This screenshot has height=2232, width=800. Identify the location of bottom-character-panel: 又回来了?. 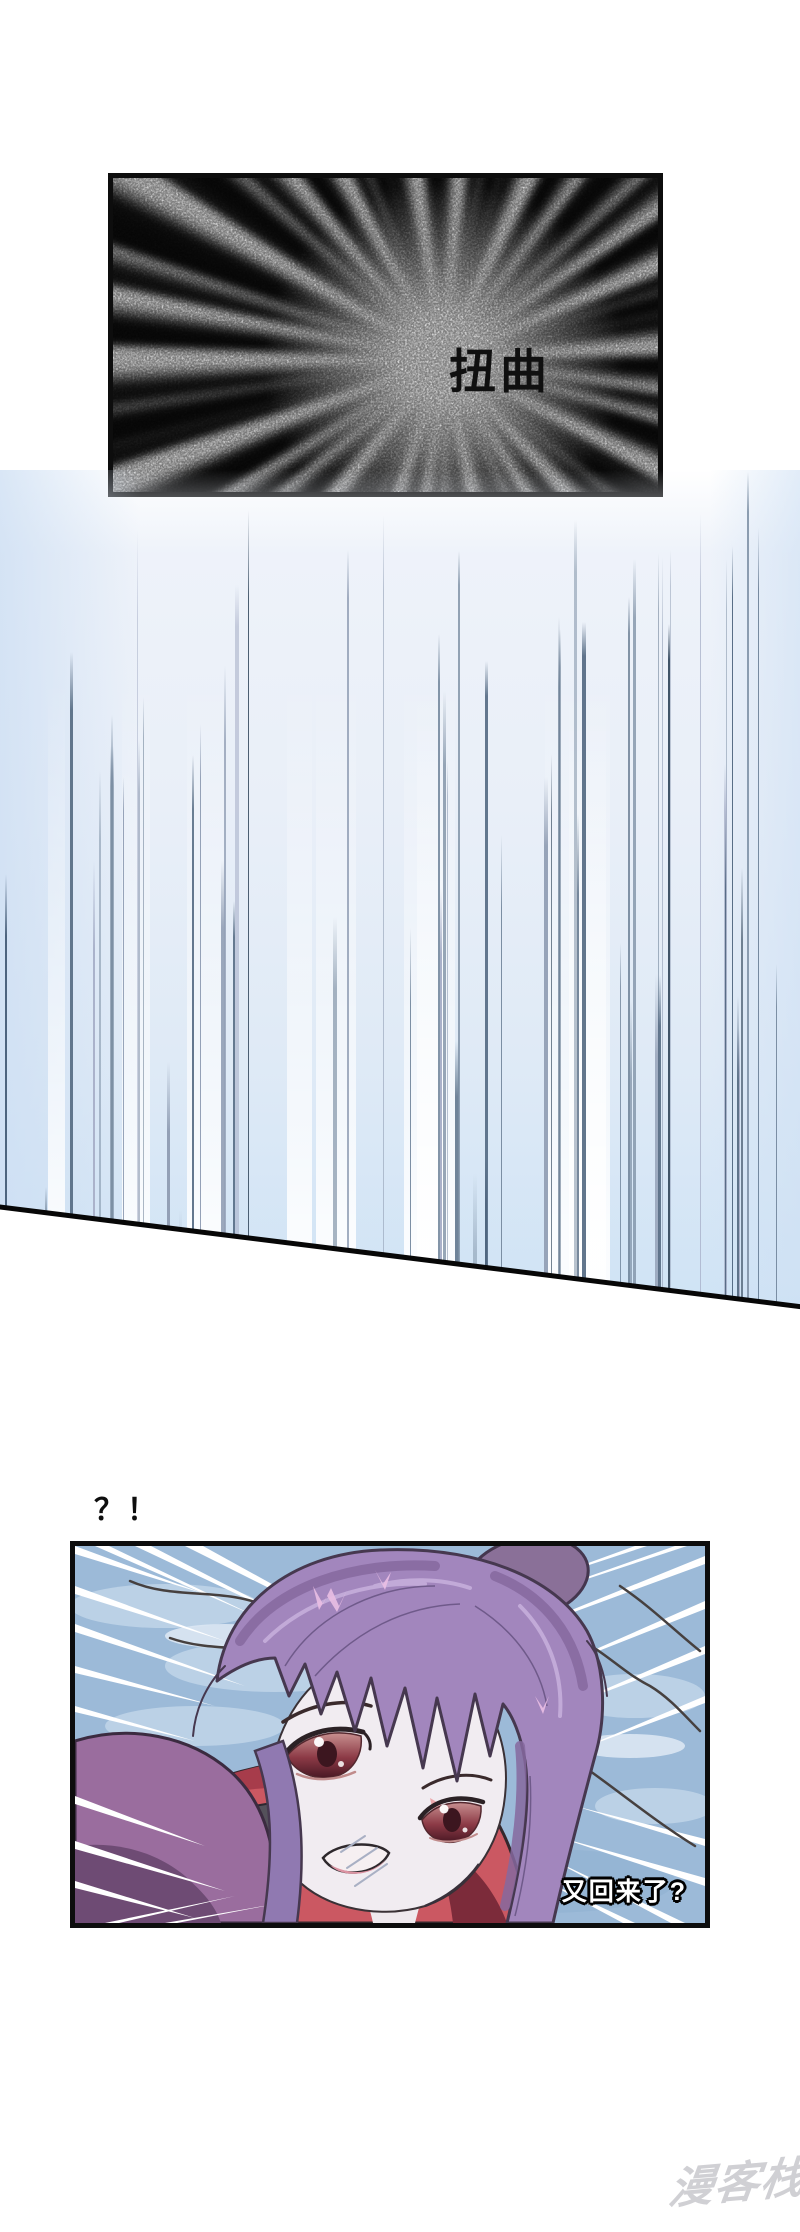
(390, 1734).